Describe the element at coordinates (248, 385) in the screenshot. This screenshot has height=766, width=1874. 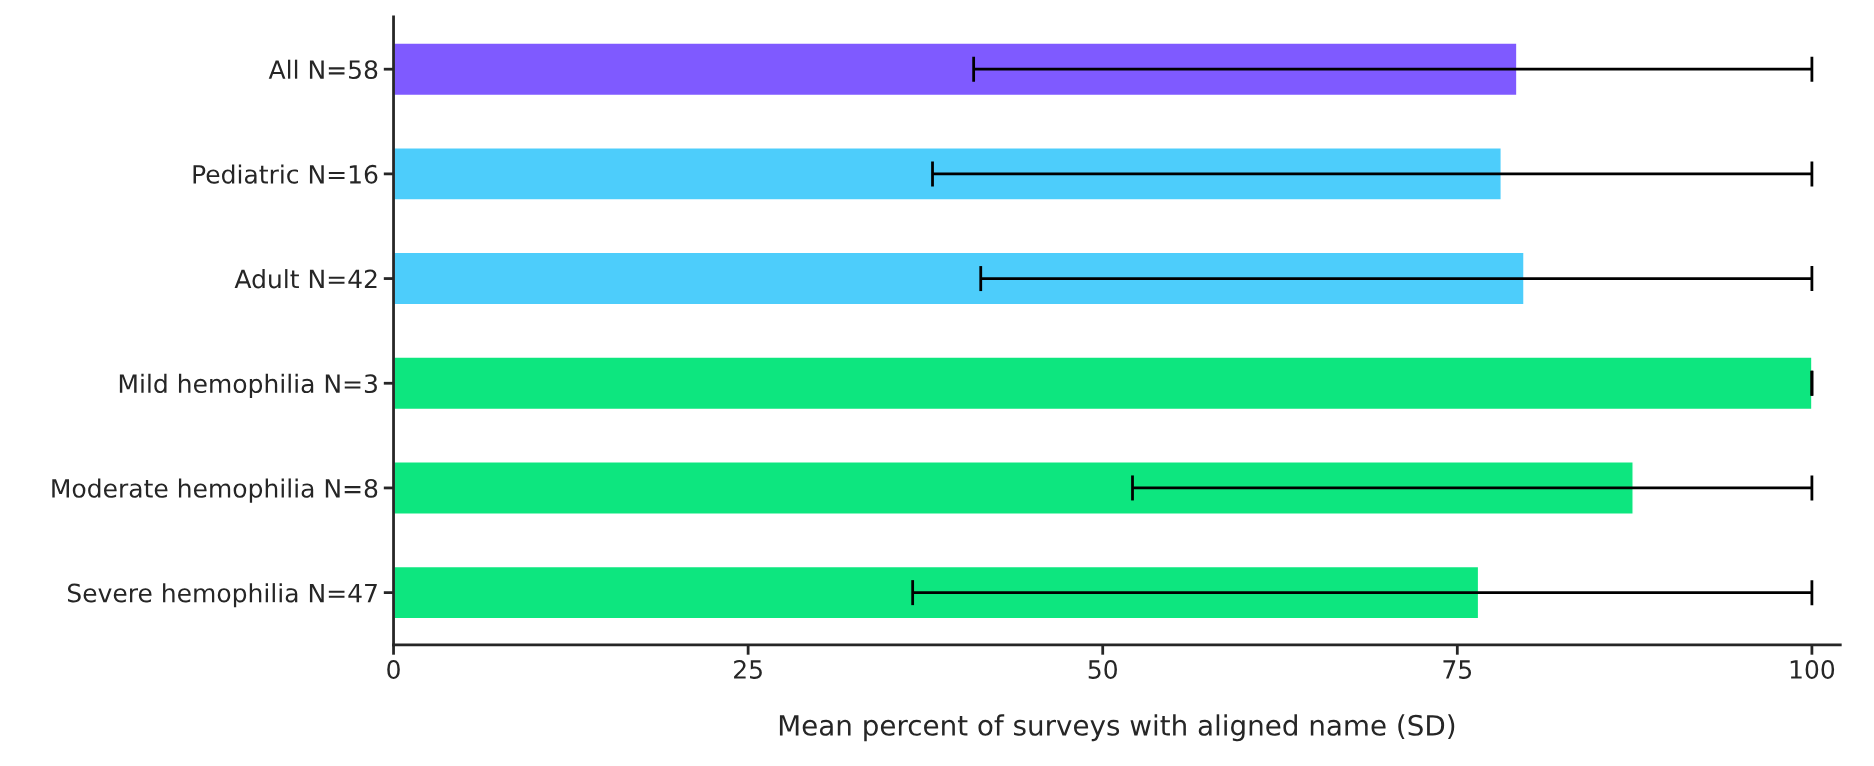
I see `y-tick-label: Mild hemophilia N=3` at that location.